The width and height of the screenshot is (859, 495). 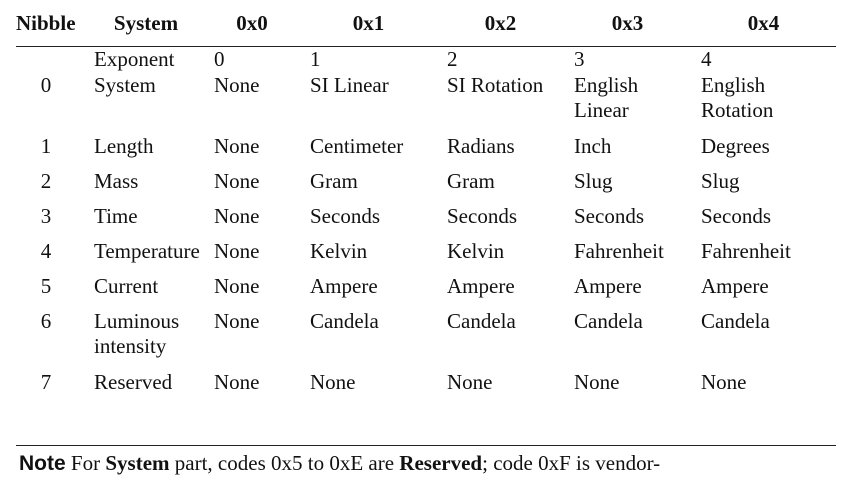 I want to click on cell-value: SI Linear, so click(x=349, y=85).